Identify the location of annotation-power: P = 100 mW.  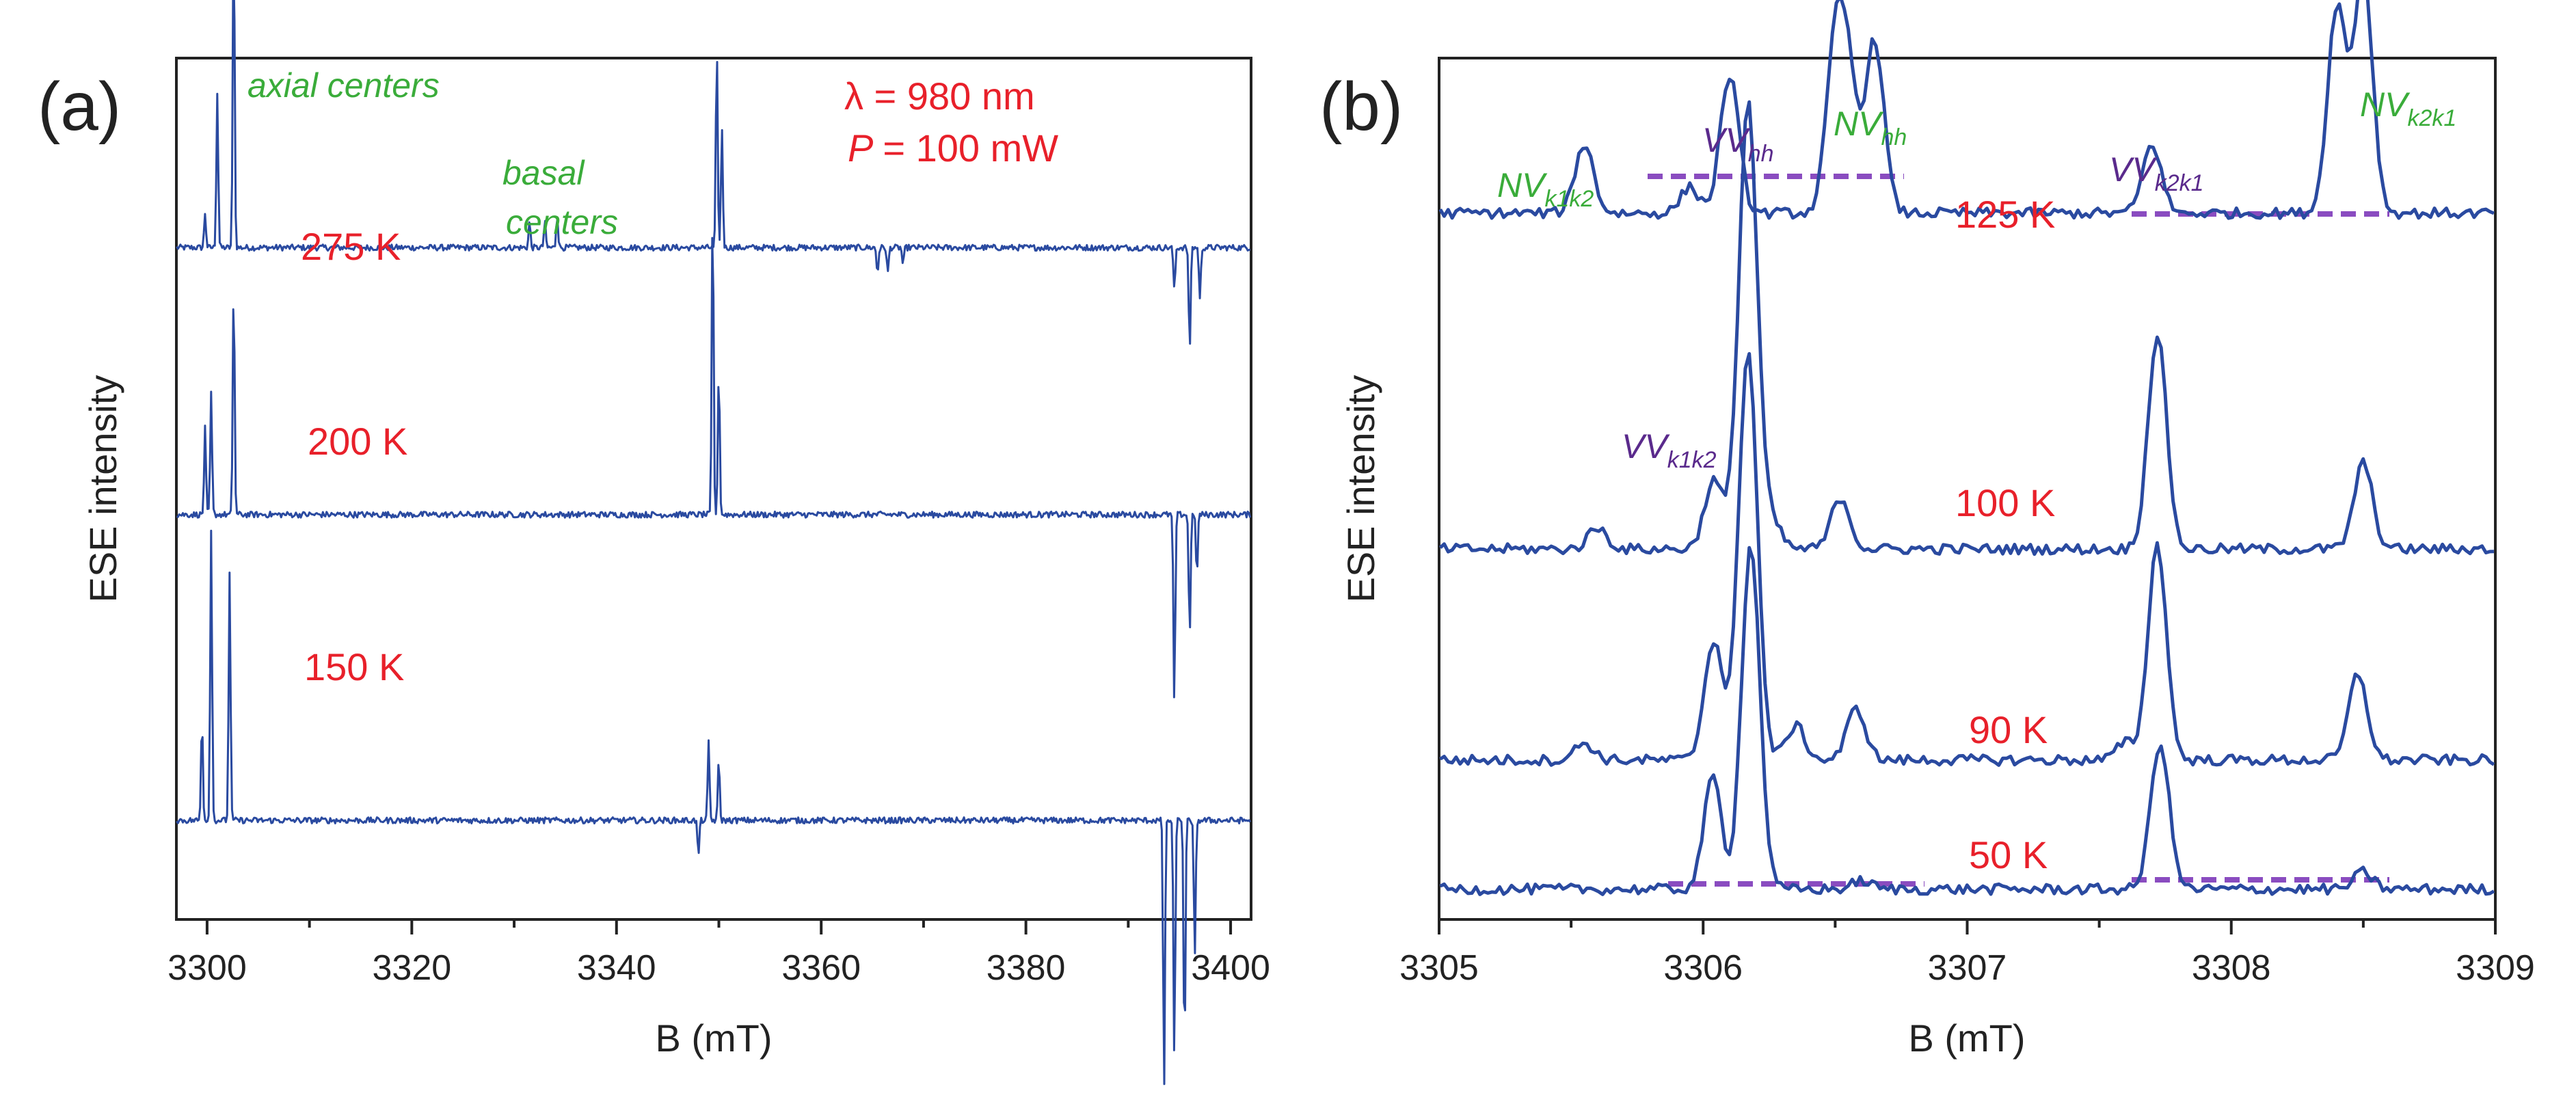
(953, 148).